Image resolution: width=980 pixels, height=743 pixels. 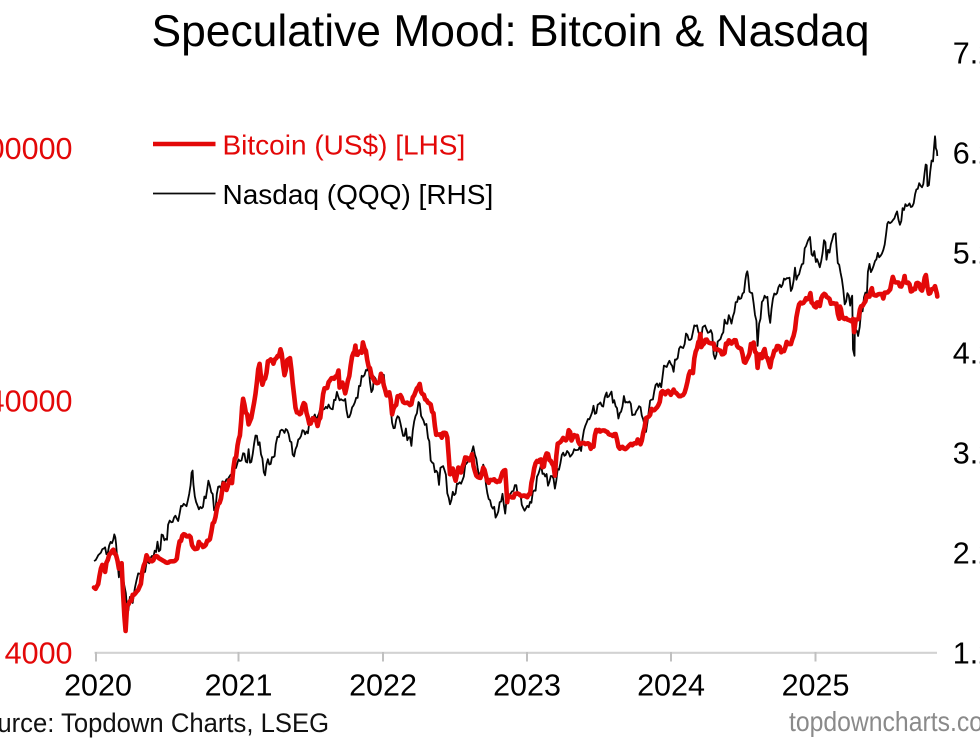 I want to click on svg-text: 2021, so click(x=239, y=686).